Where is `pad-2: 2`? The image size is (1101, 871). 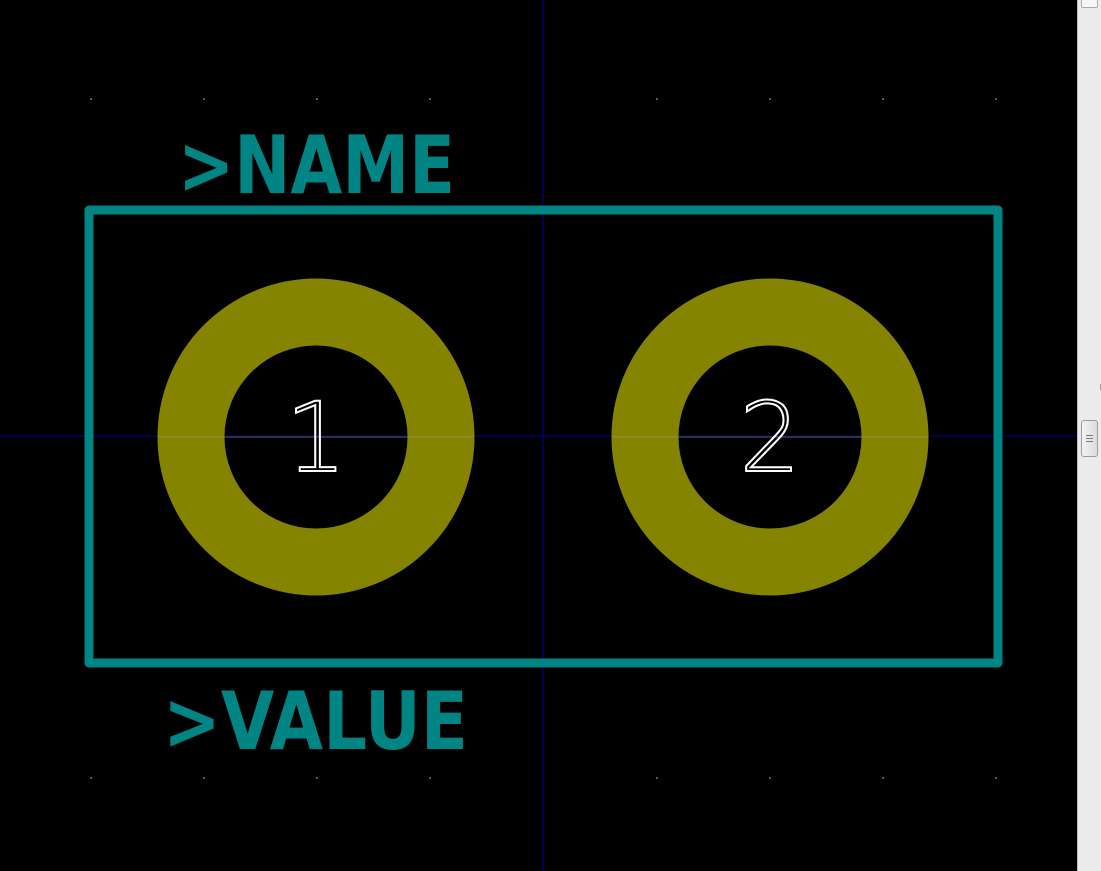 pad-2: 2 is located at coordinates (770, 437).